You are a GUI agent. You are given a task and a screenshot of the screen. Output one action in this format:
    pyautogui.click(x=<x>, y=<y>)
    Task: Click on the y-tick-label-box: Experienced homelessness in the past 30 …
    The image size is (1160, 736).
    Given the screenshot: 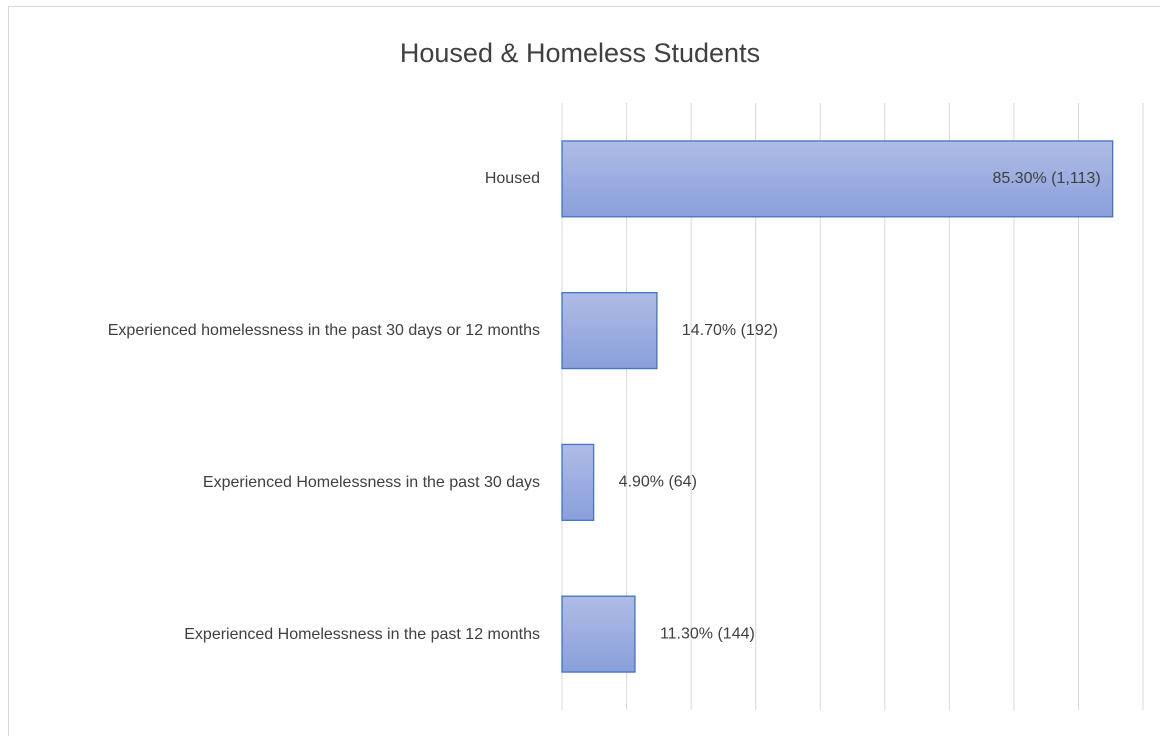 What is the action you would take?
    pyautogui.click(x=270, y=331)
    